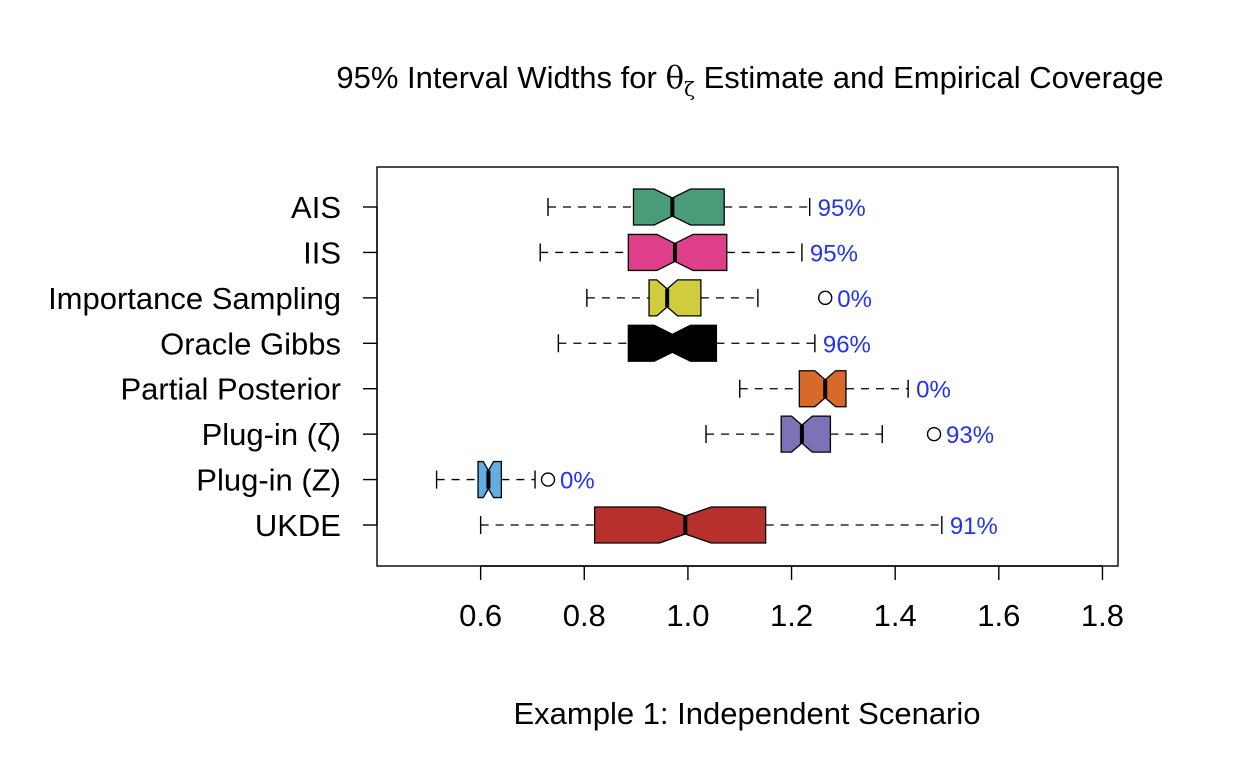 The image size is (1250, 764). What do you see at coordinates (849, 434) in the screenshot?
I see `boxplot-plug-in: 93%` at bounding box center [849, 434].